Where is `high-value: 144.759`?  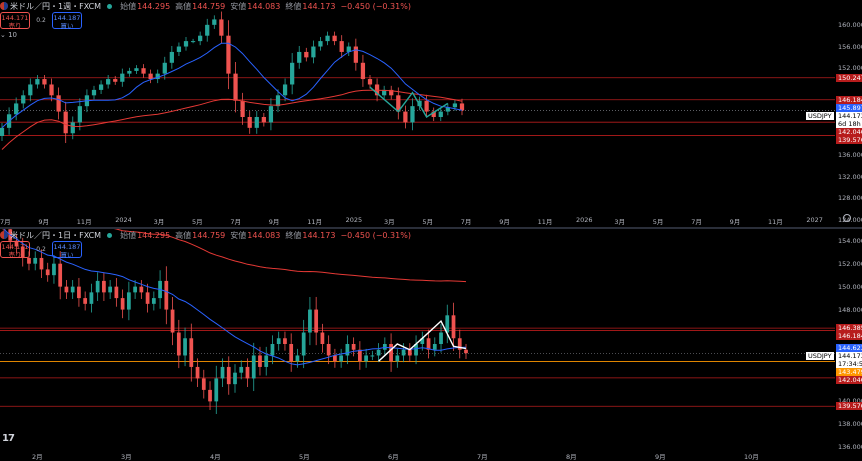
high-value: 144.759 is located at coordinates (208, 235).